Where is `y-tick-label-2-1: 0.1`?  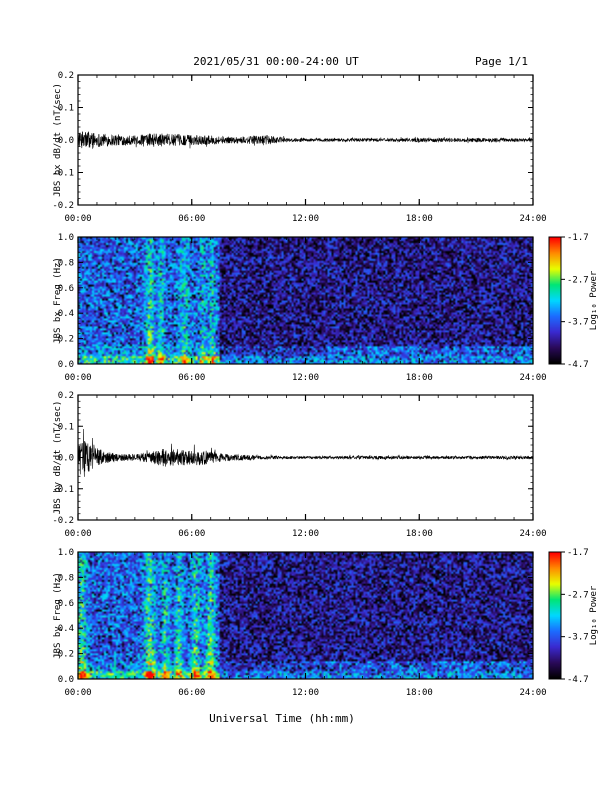
y-tick-label-2-1: 0.1 is located at coordinates (66, 427).